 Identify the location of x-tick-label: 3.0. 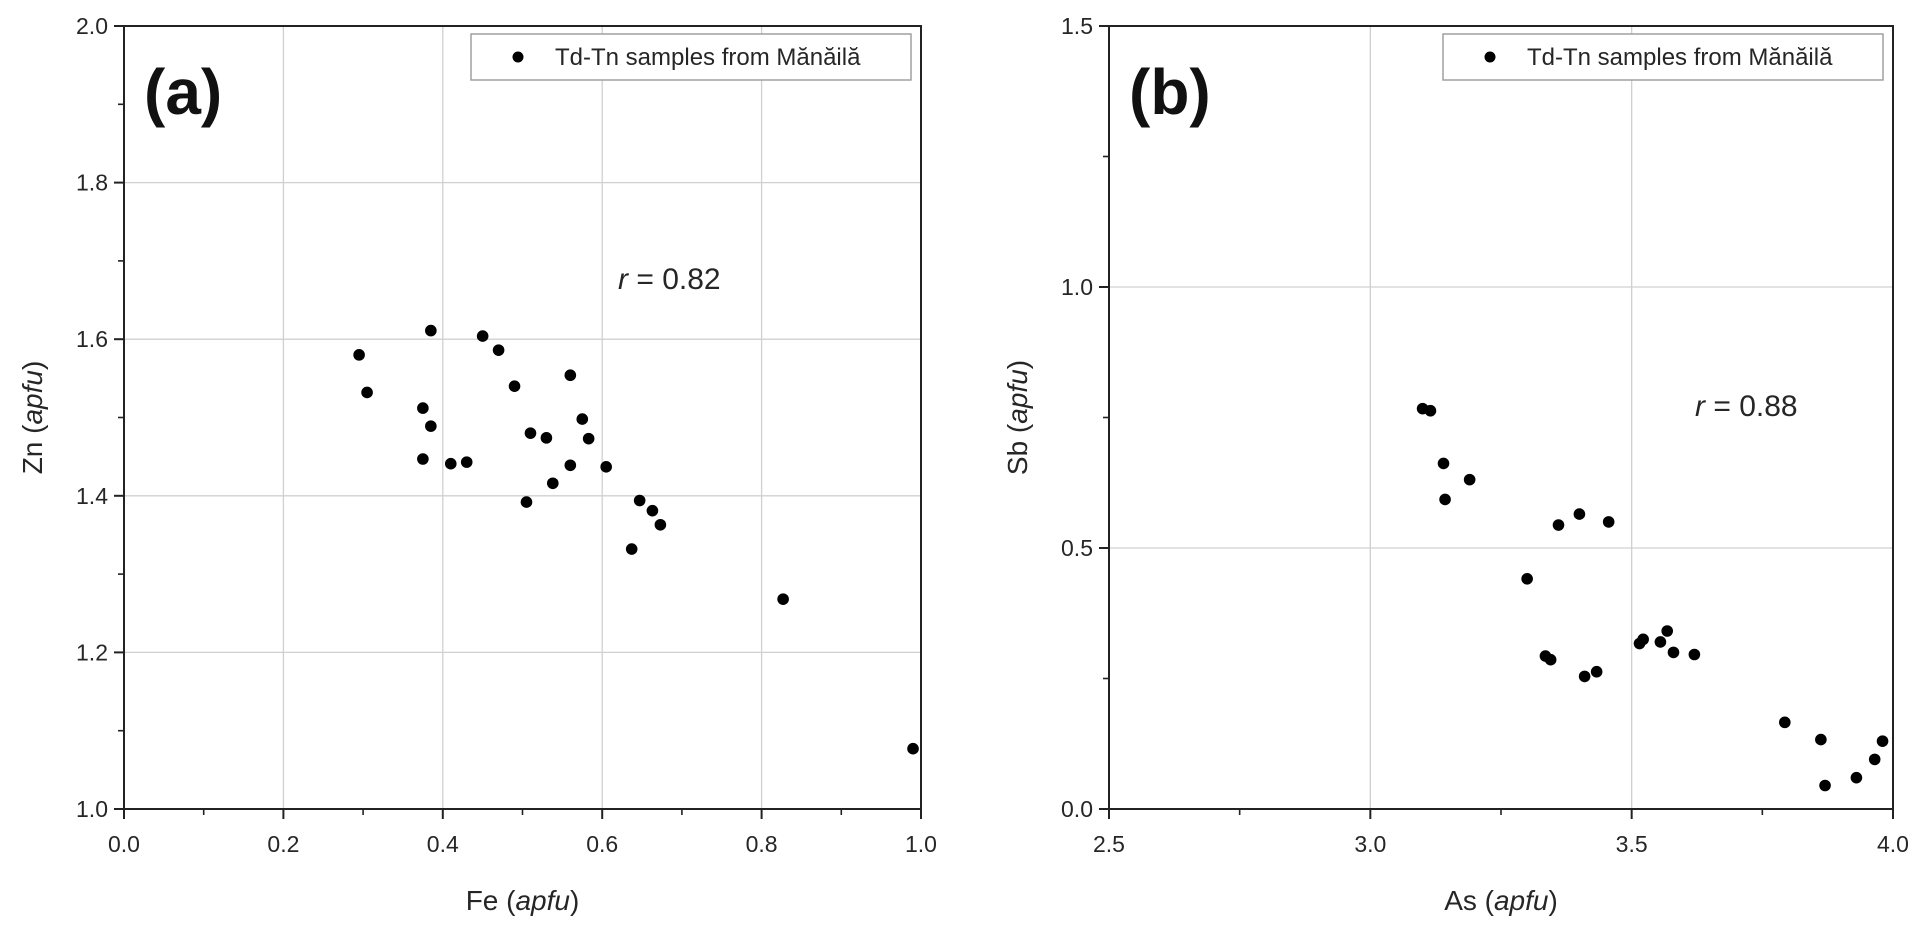
(1370, 844).